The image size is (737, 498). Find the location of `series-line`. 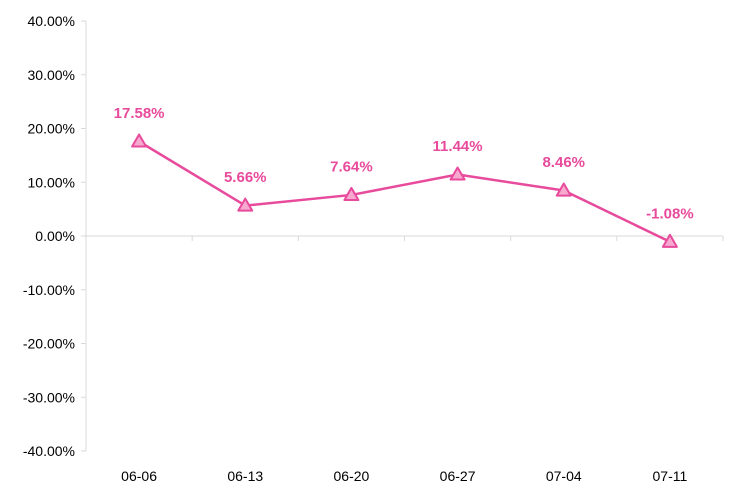

series-line is located at coordinates (404, 191).